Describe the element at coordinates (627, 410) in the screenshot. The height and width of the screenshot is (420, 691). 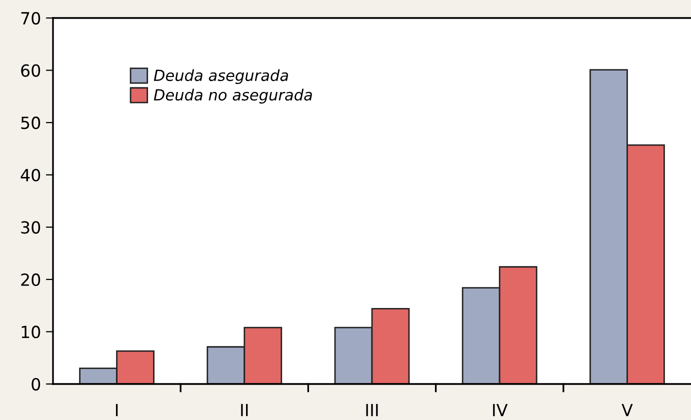
I see `x-tick-label: V` at that location.